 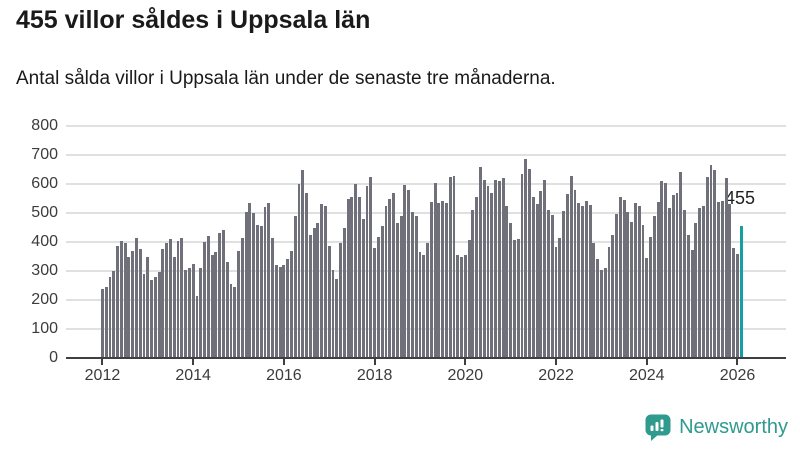 What do you see at coordinates (741, 292) in the screenshot?
I see `highlight-bar` at bounding box center [741, 292].